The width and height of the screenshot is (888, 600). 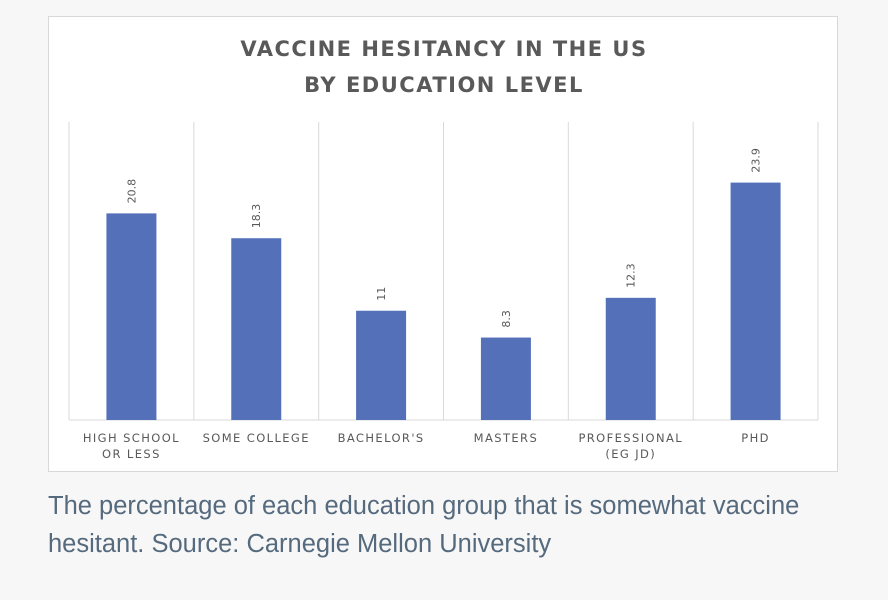 I want to click on chart-title-line-2: BY EDUCATION LEVEL, so click(x=444, y=85).